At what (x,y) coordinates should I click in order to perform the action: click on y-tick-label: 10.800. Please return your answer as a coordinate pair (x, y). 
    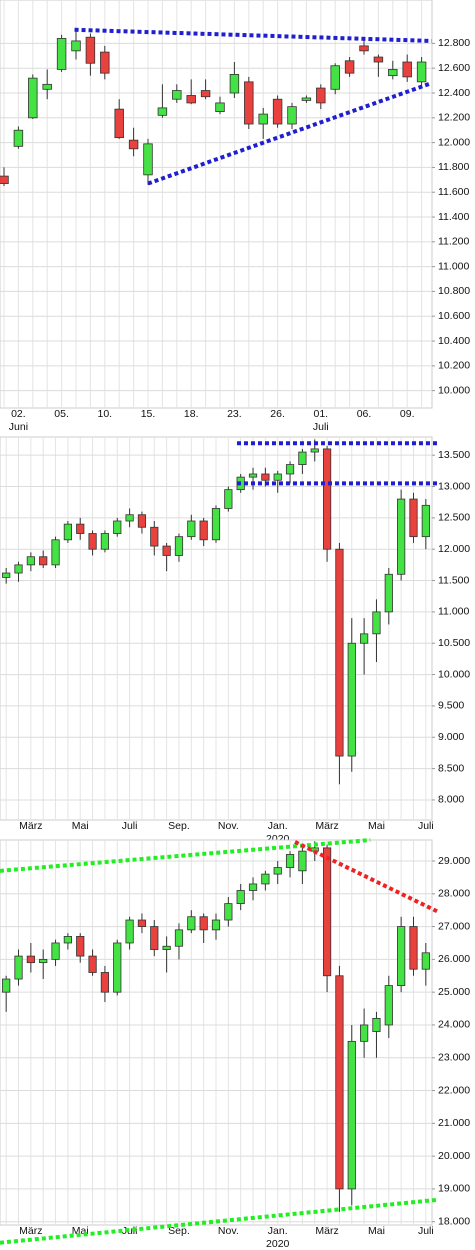
    Looking at the image, I should click on (454, 291).